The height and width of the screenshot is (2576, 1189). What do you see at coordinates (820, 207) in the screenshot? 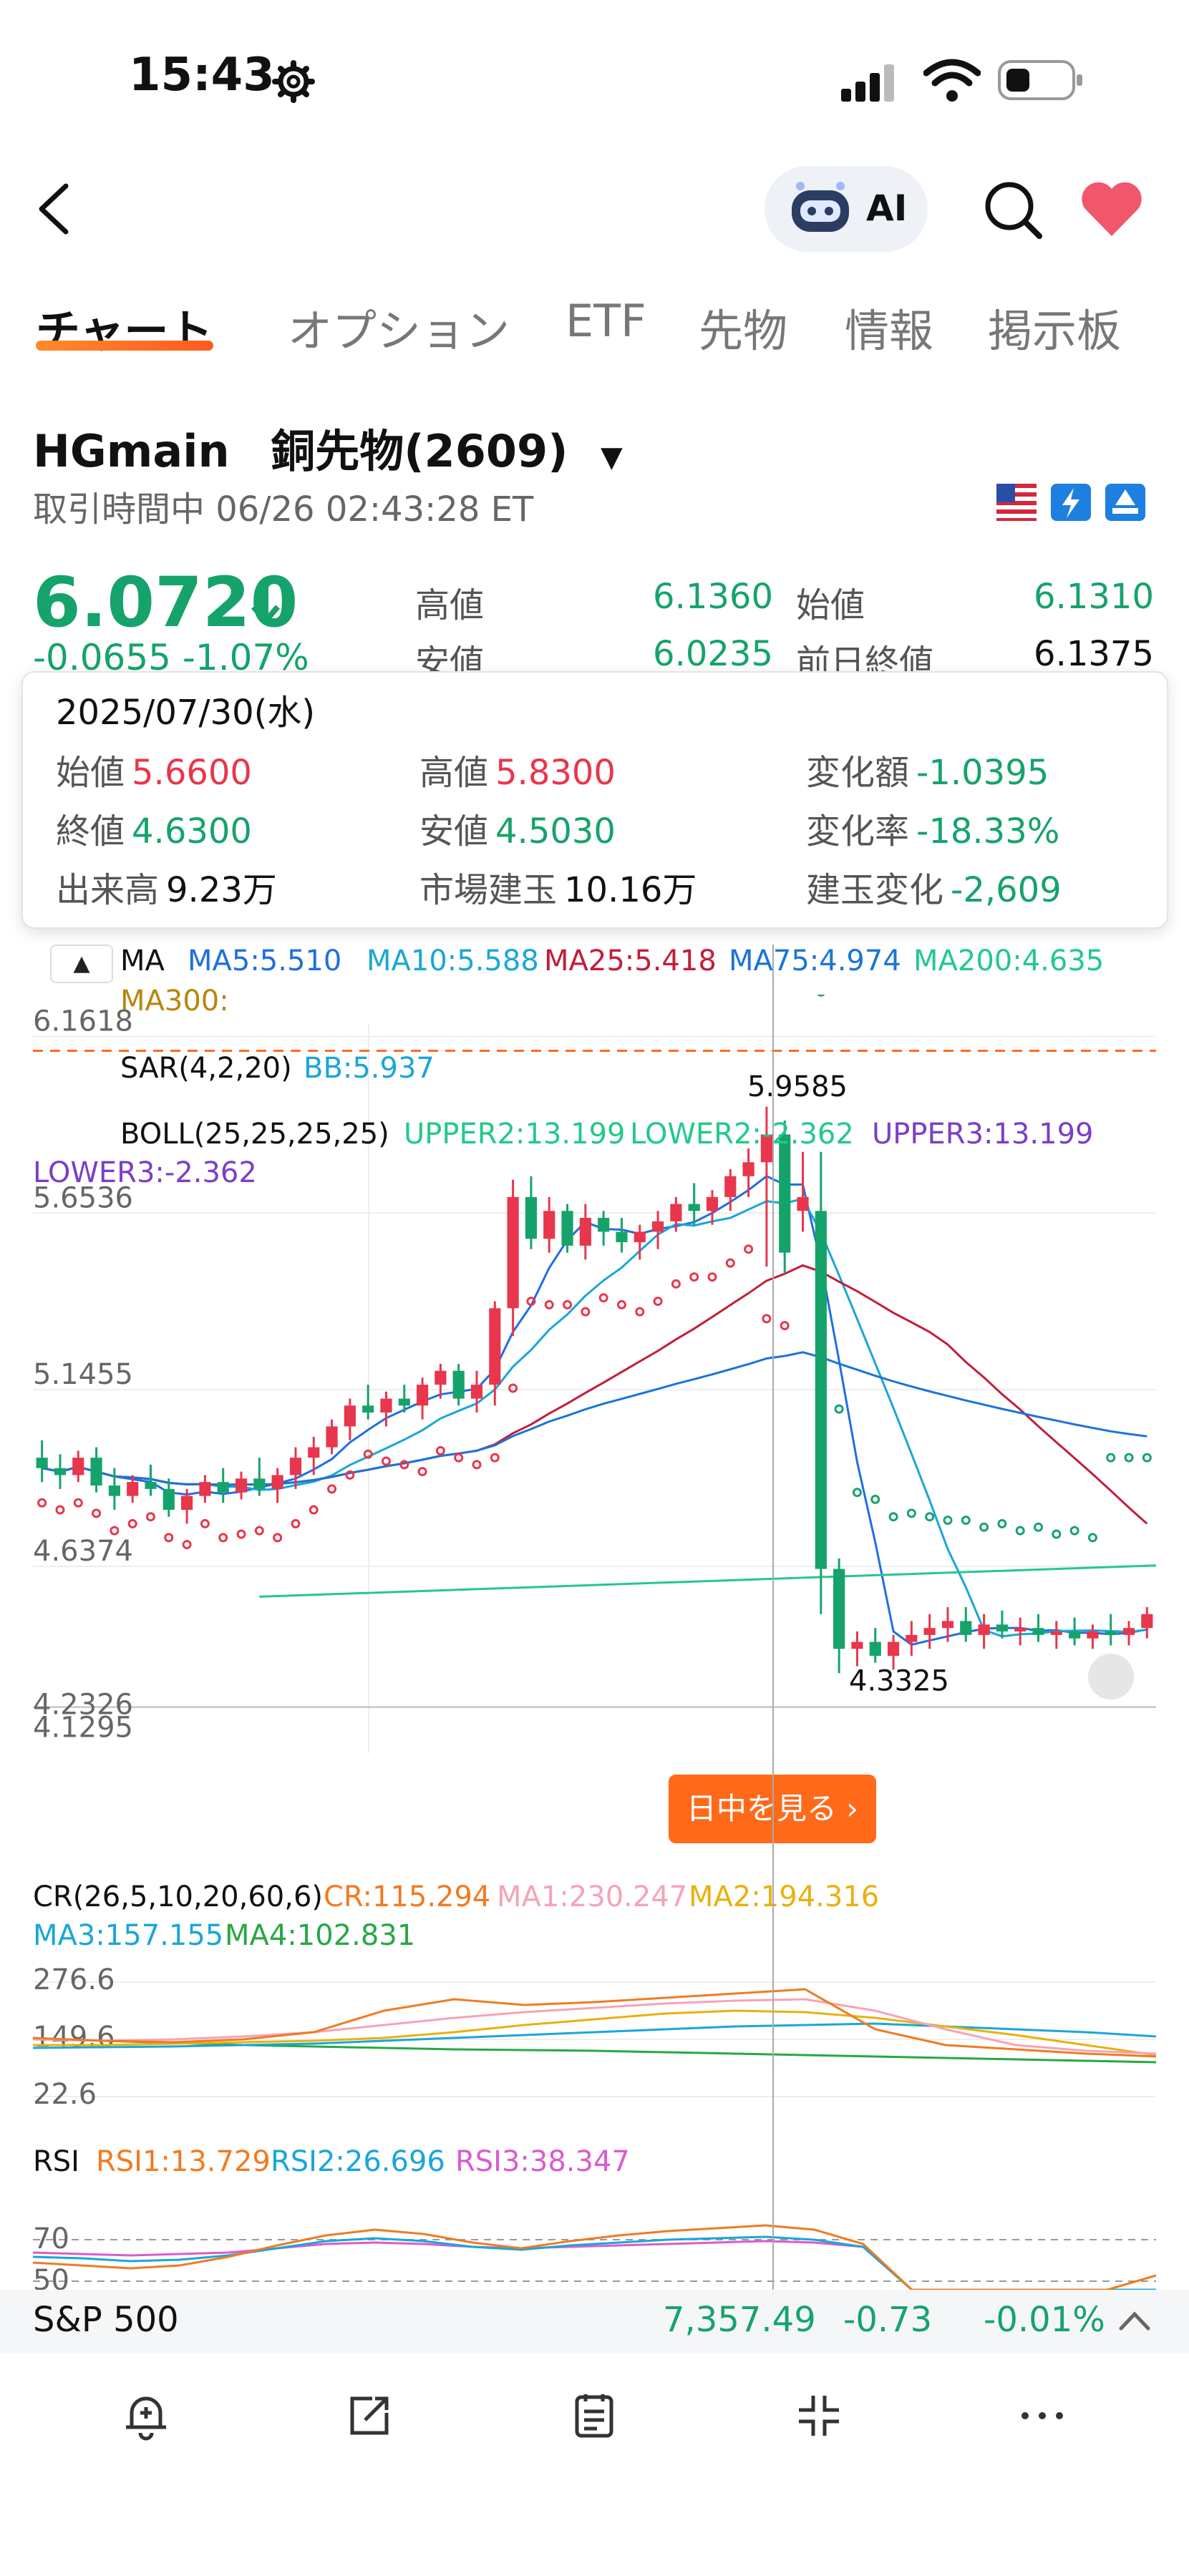
I see `robot-icon` at bounding box center [820, 207].